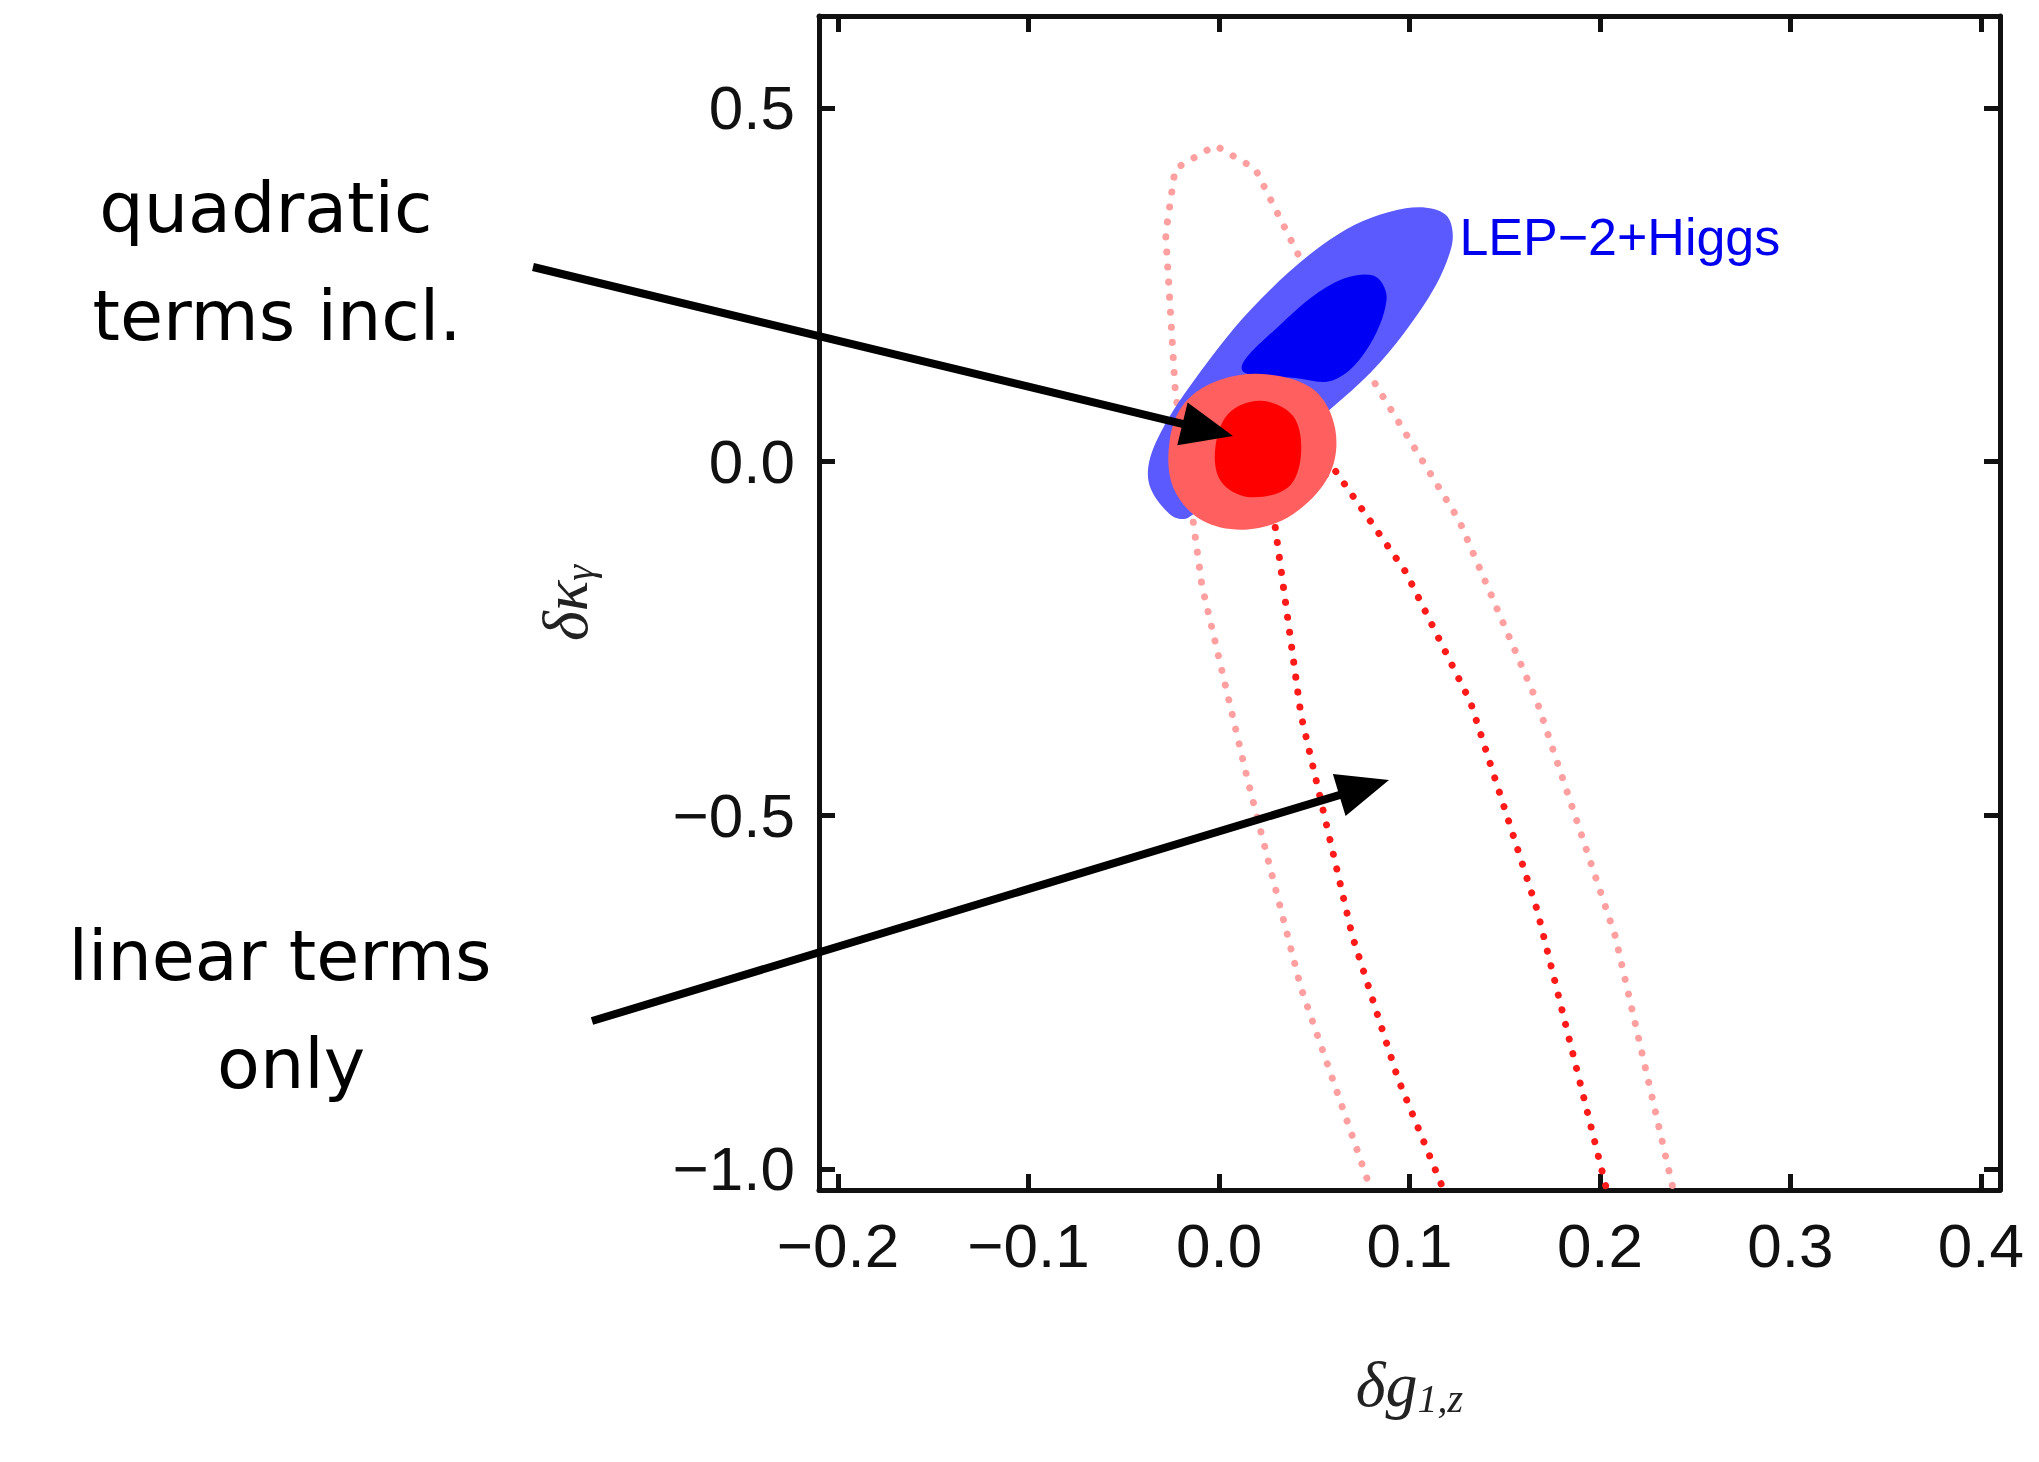 The width and height of the screenshot is (2039, 1462). I want to click on x-tick-label: 0.2, so click(1600, 1245).